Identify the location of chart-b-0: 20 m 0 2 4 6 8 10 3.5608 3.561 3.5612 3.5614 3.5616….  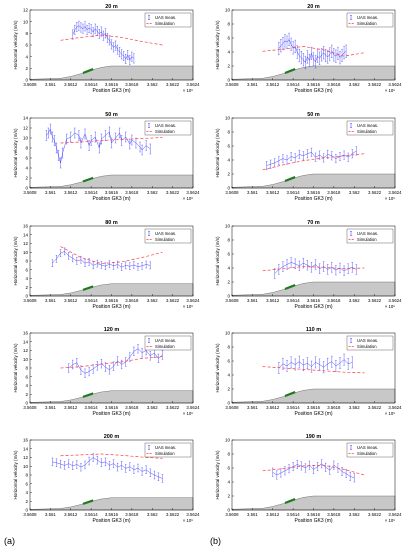
(308, 49).